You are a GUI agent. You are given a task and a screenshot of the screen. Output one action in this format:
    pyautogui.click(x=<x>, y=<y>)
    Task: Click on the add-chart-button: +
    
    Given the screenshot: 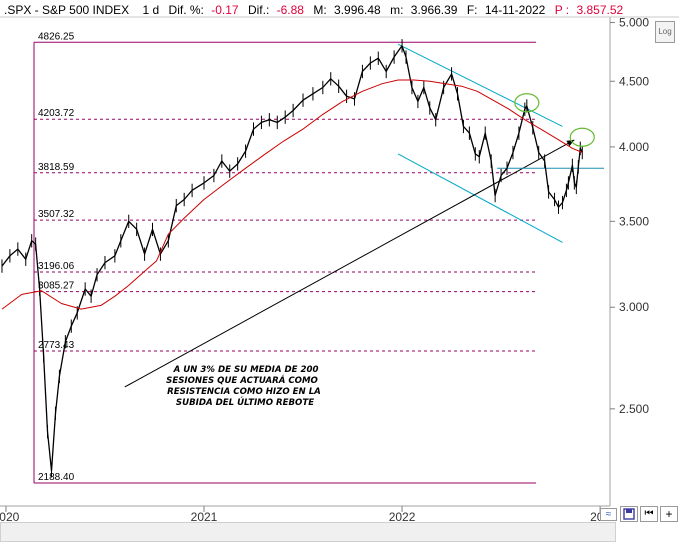 What is the action you would take?
    pyautogui.click(x=669, y=514)
    